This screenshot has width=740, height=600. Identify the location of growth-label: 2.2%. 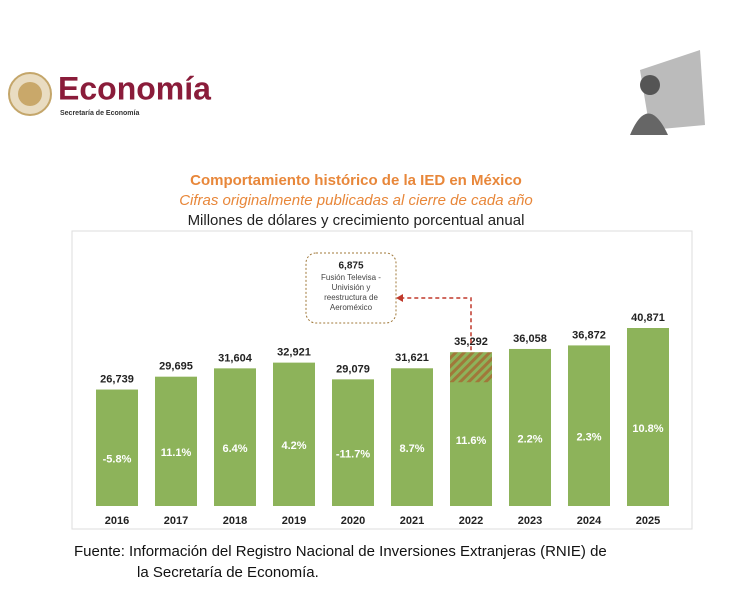
(529, 439).